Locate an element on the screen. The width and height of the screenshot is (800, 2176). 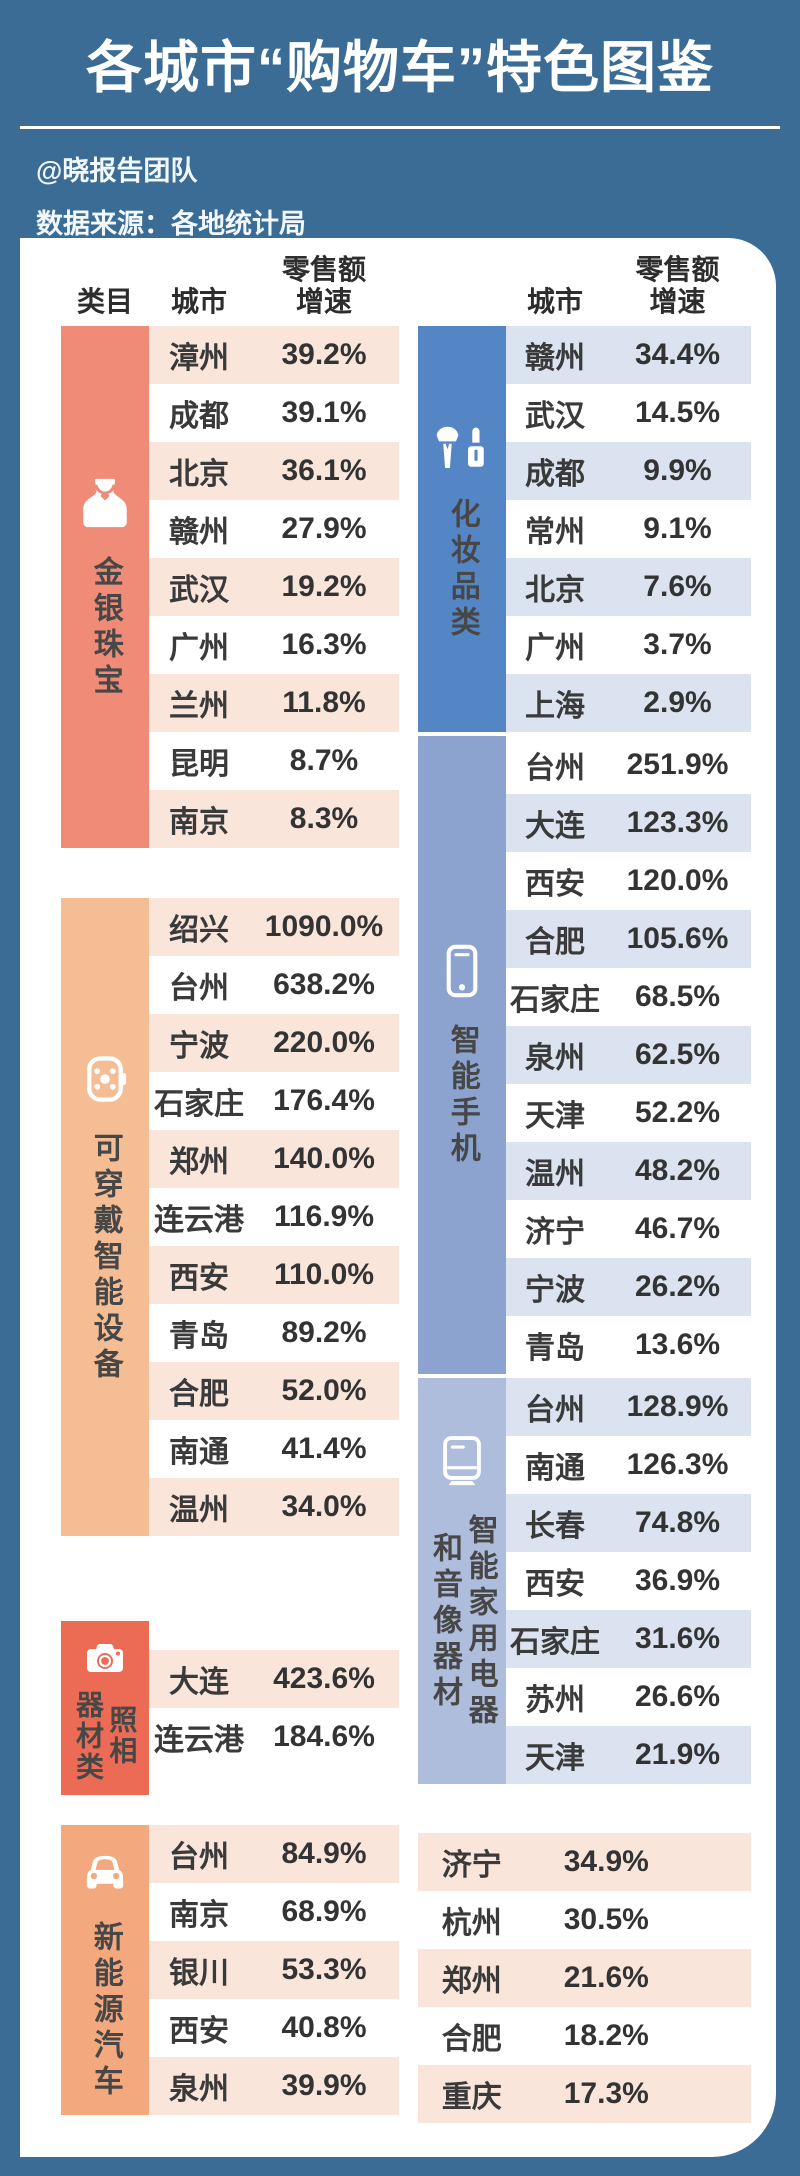
category-block-camera: 照相 器材类 is located at coordinates (105, 1708).